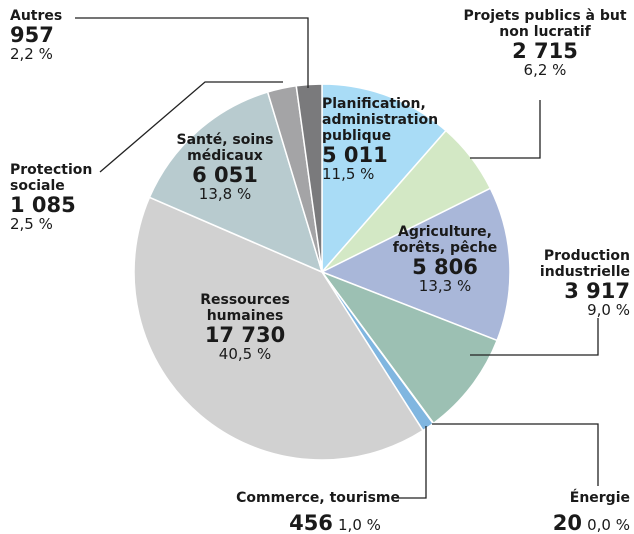 The height and width of the screenshot is (534, 634). I want to click on percent-label: 1,0 %, so click(359, 525).